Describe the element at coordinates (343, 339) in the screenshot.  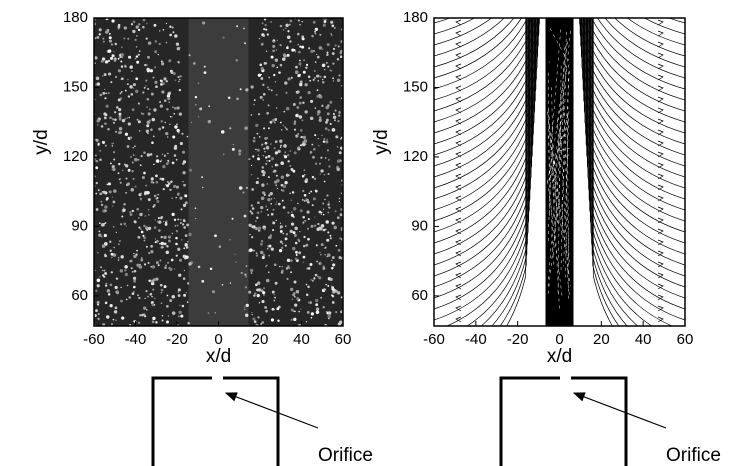
I see `x-tick-label: 60` at that location.